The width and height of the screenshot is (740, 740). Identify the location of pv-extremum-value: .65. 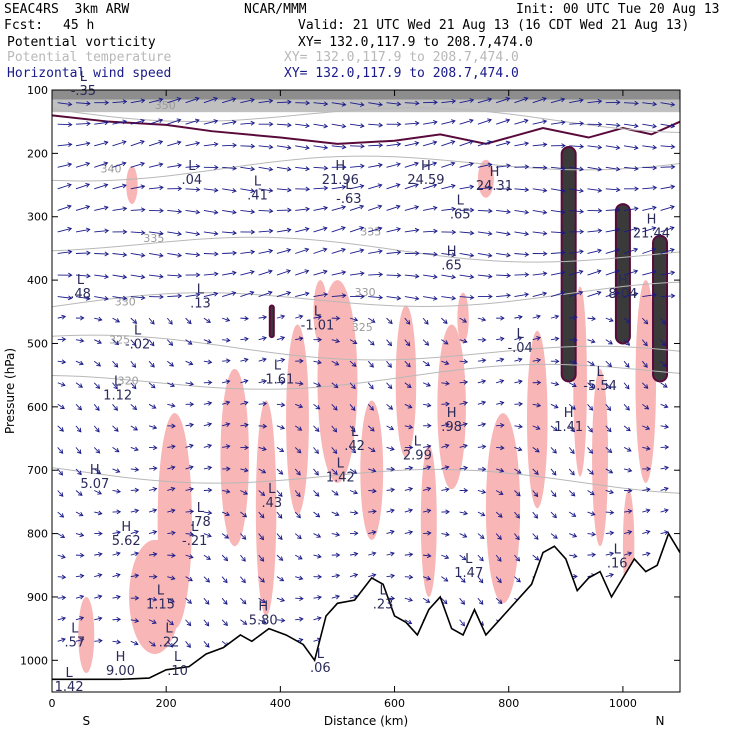
(451, 265).